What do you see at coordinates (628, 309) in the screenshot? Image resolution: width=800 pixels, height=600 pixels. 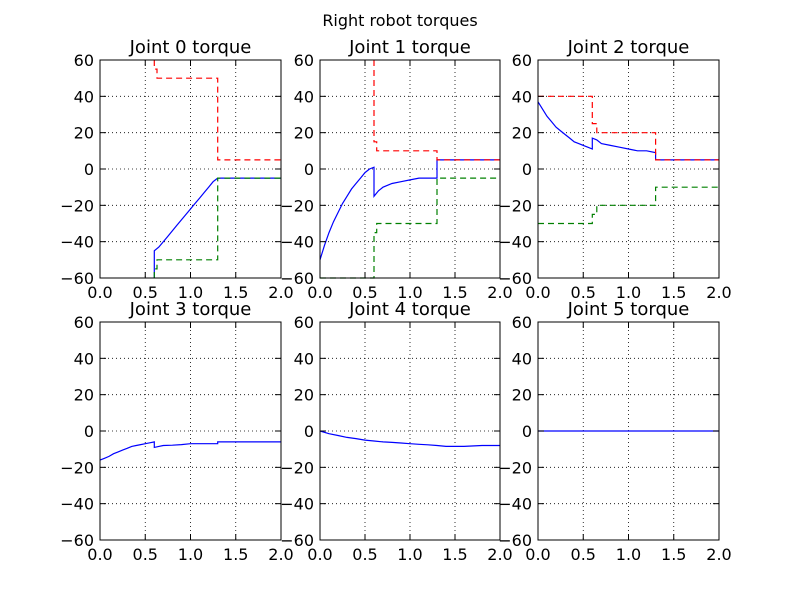 I see `subplot-title: Joint 5 torque` at bounding box center [628, 309].